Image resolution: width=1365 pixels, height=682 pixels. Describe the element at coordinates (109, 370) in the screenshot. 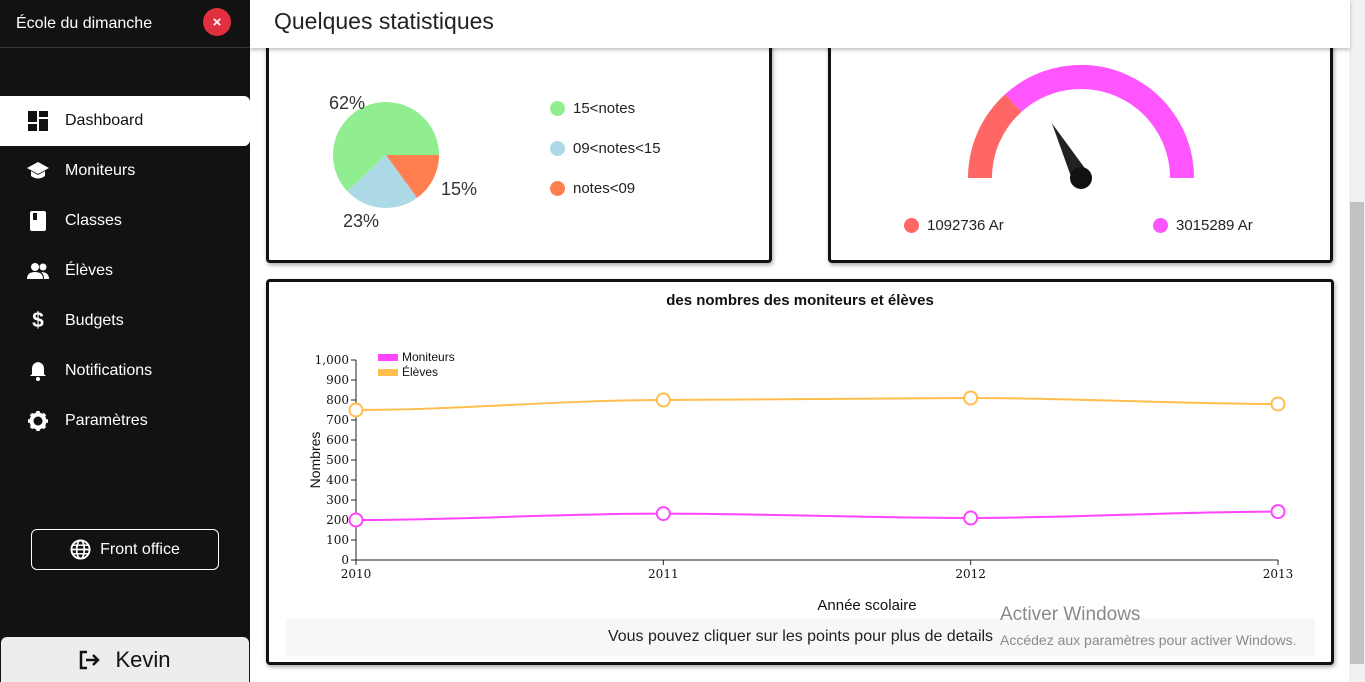

I see `sidebar-item-label: Notifications` at that location.